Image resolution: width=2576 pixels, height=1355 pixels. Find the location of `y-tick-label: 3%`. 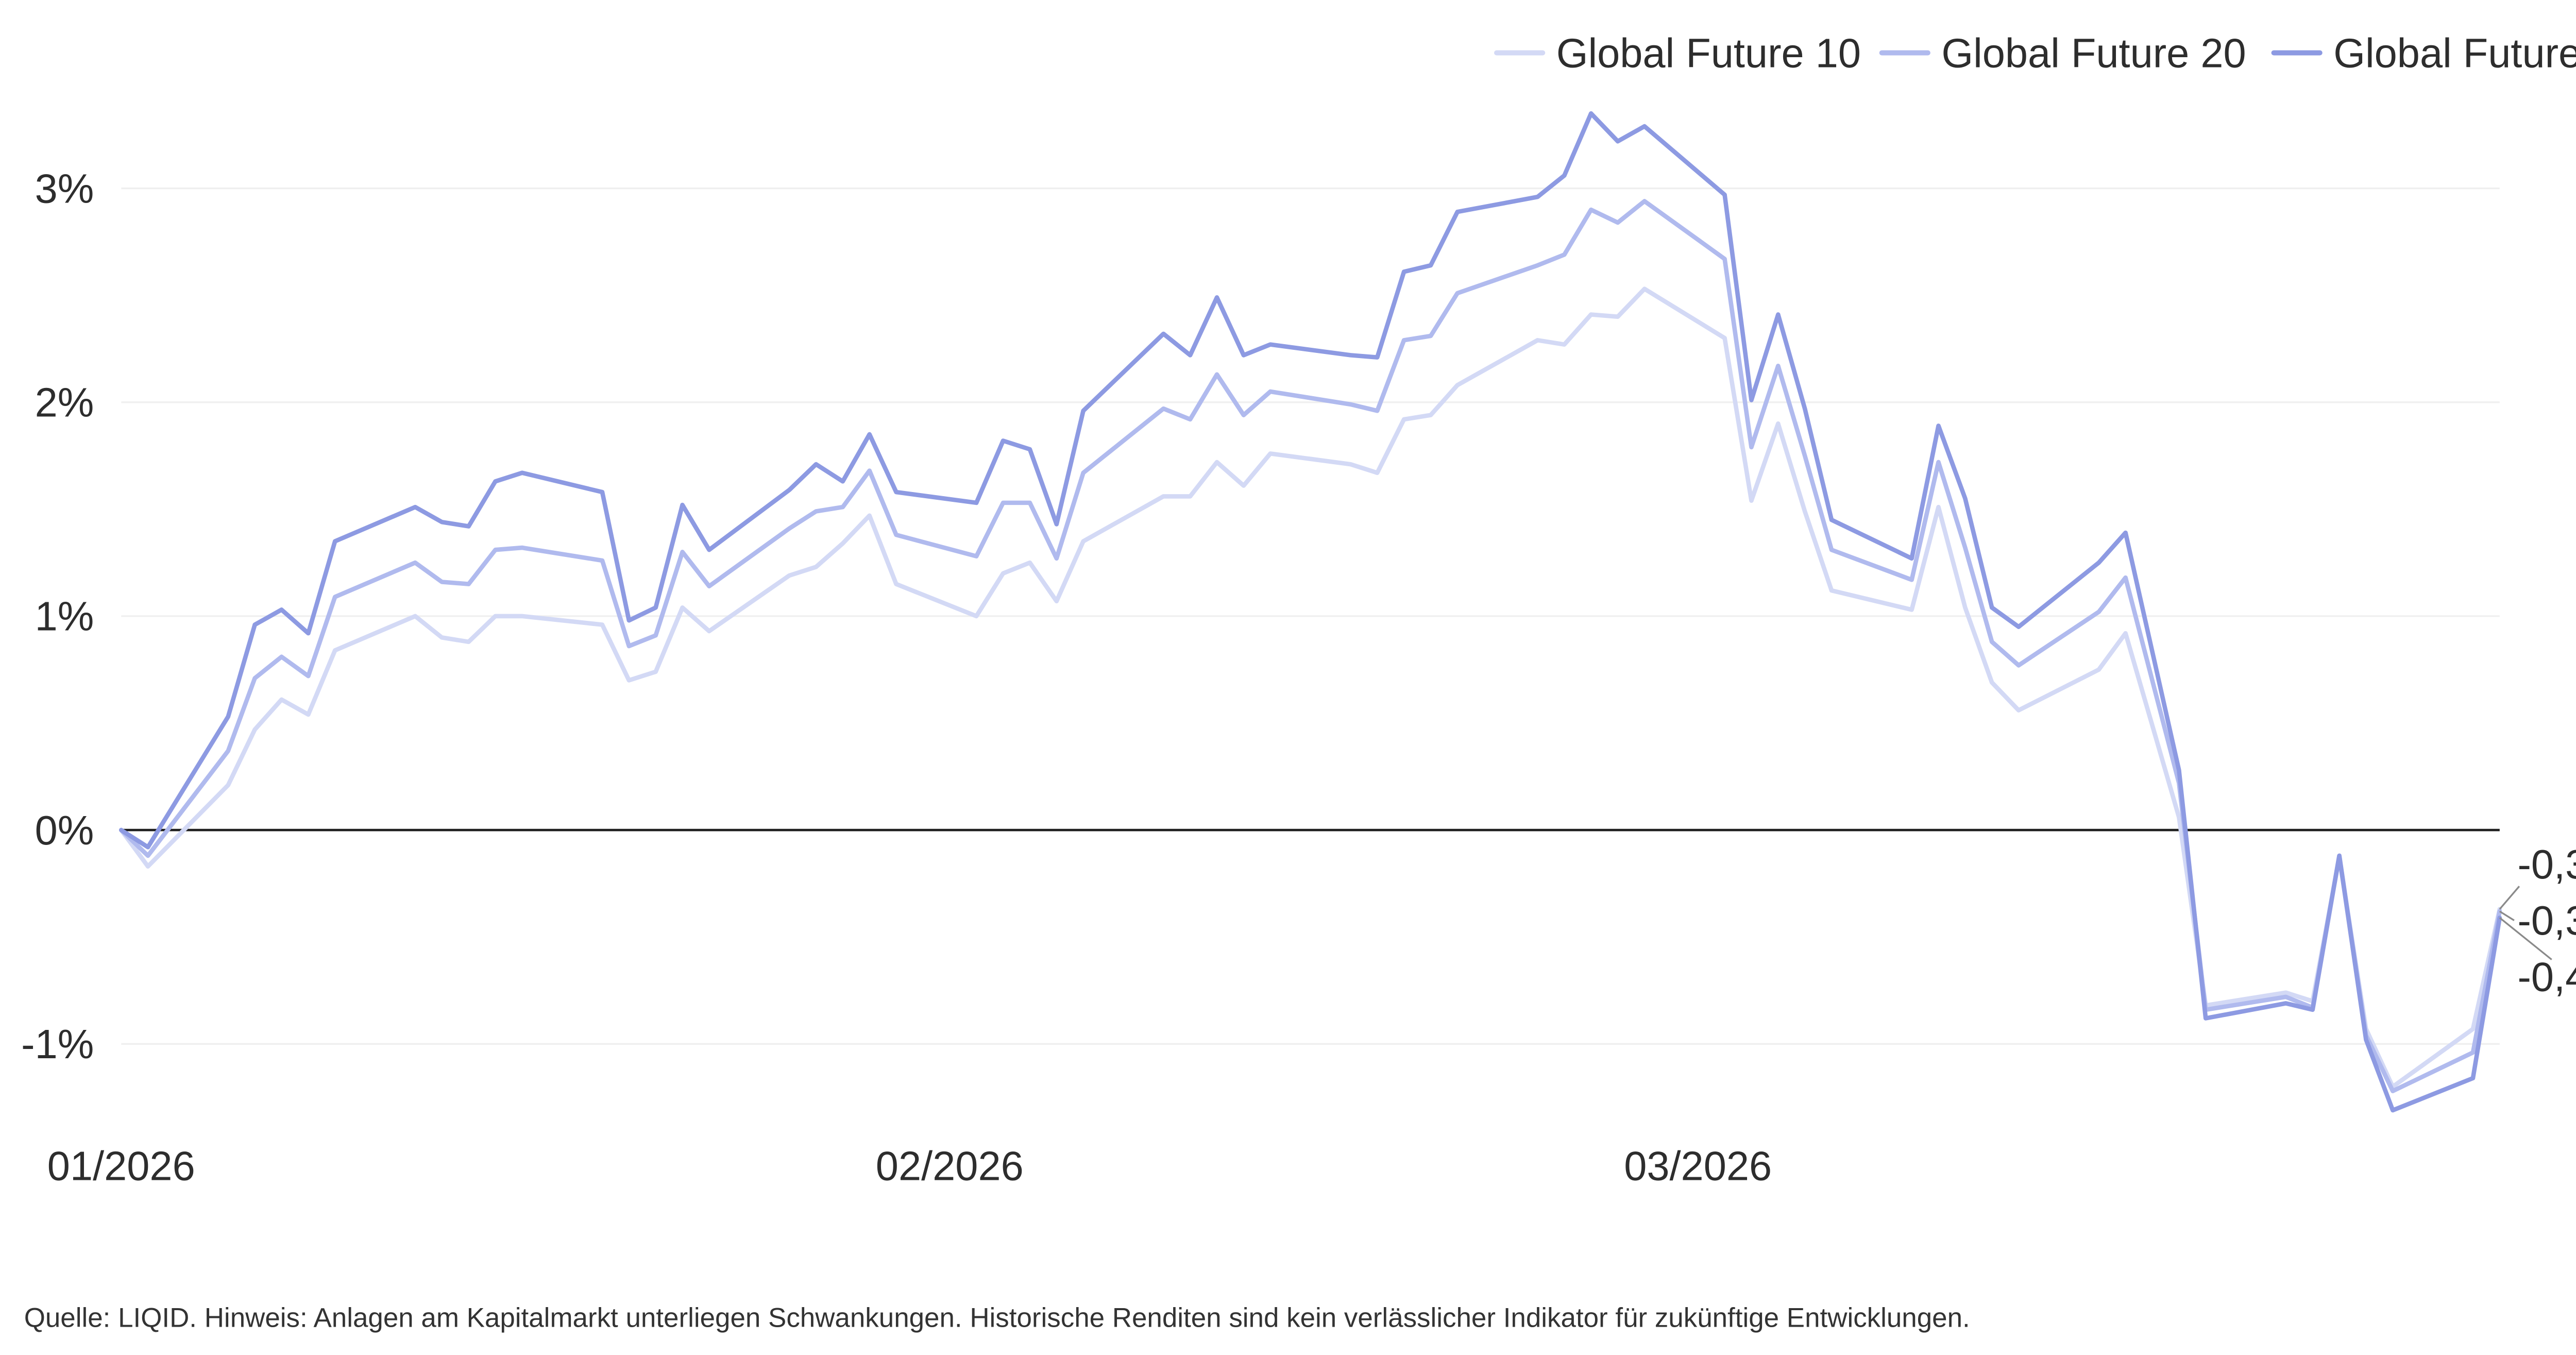

y-tick-label: 3% is located at coordinates (64, 188).